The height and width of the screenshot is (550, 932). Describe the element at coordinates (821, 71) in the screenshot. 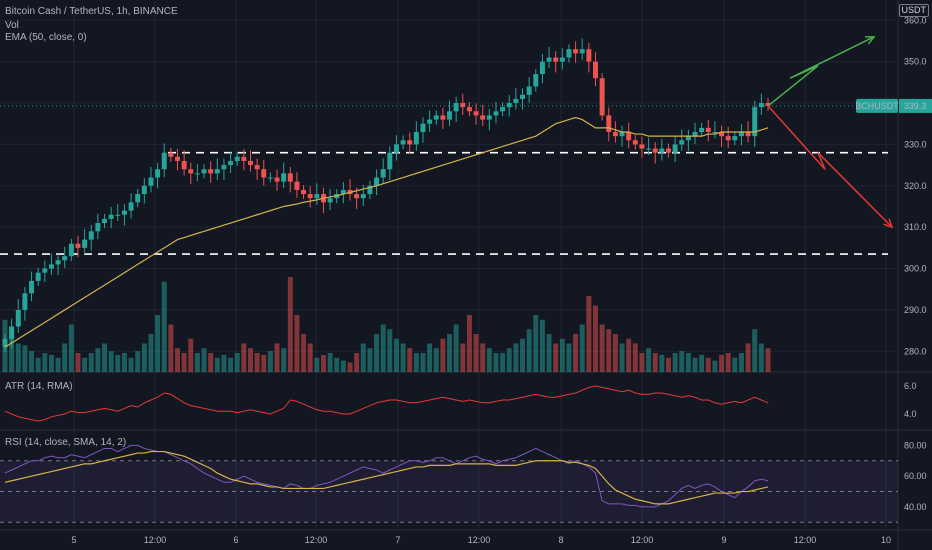

I see `bullish-projection-arrow` at that location.